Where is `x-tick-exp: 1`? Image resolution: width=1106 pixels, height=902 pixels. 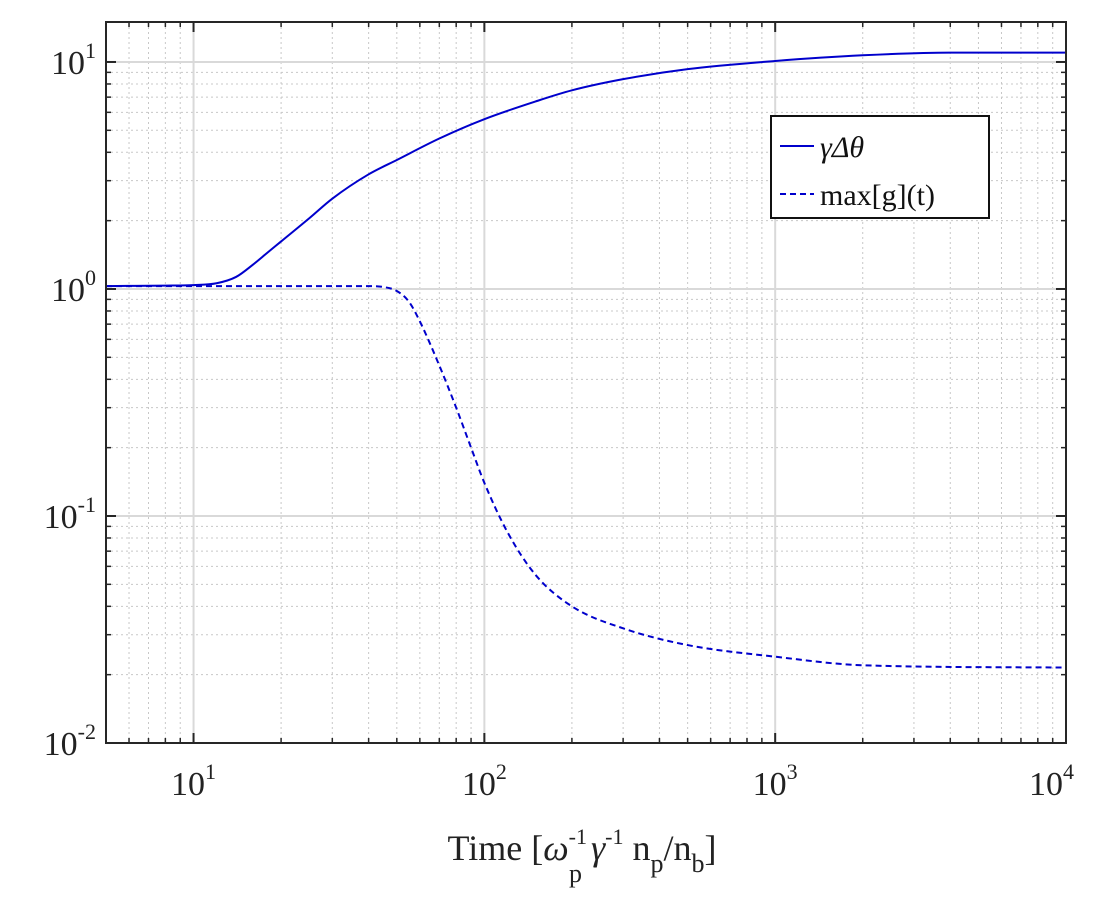
x-tick-exp: 1 is located at coordinates (210, 771).